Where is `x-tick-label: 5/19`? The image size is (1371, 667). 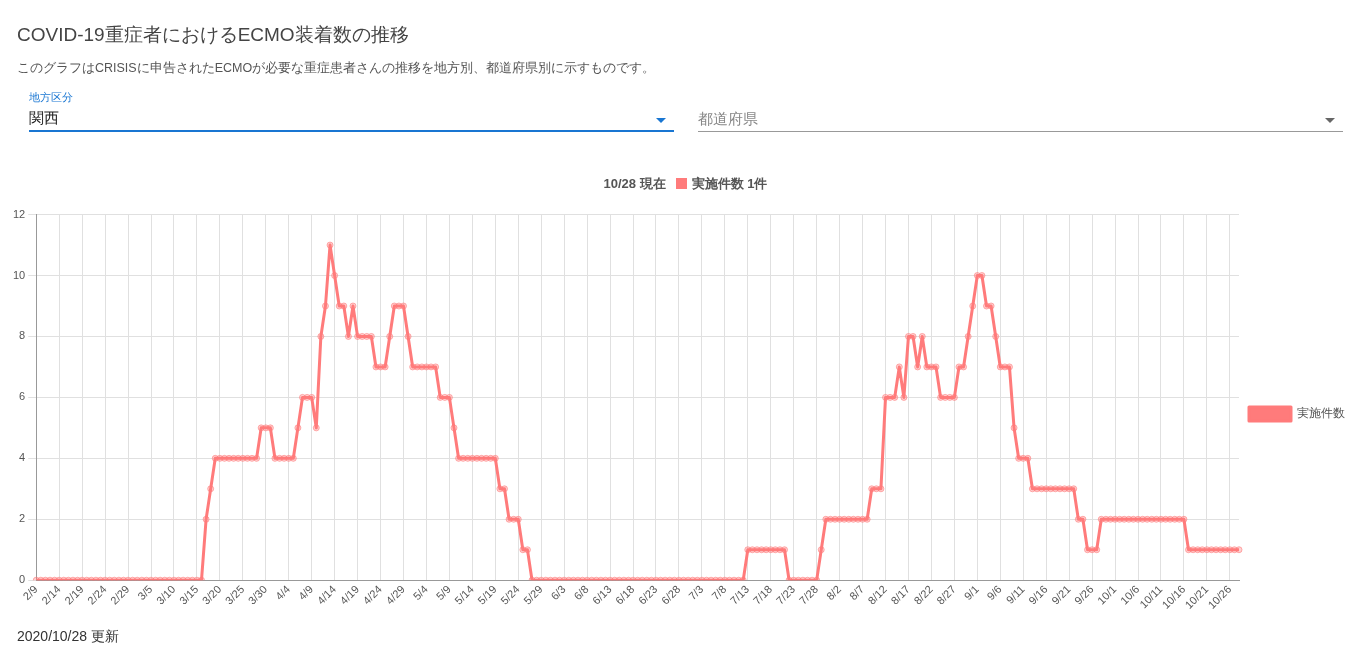
x-tick-label: 5/19 is located at coordinates (487, 594).